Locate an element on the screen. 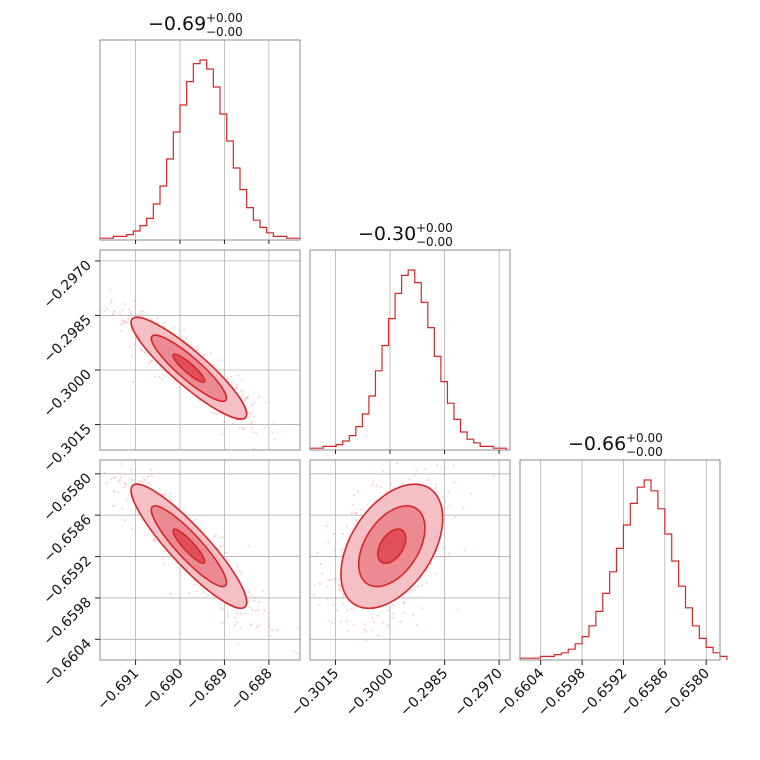 This screenshot has width=760, height=760. ytick-label-1-1: −0.3000 is located at coordinates (68, 394).